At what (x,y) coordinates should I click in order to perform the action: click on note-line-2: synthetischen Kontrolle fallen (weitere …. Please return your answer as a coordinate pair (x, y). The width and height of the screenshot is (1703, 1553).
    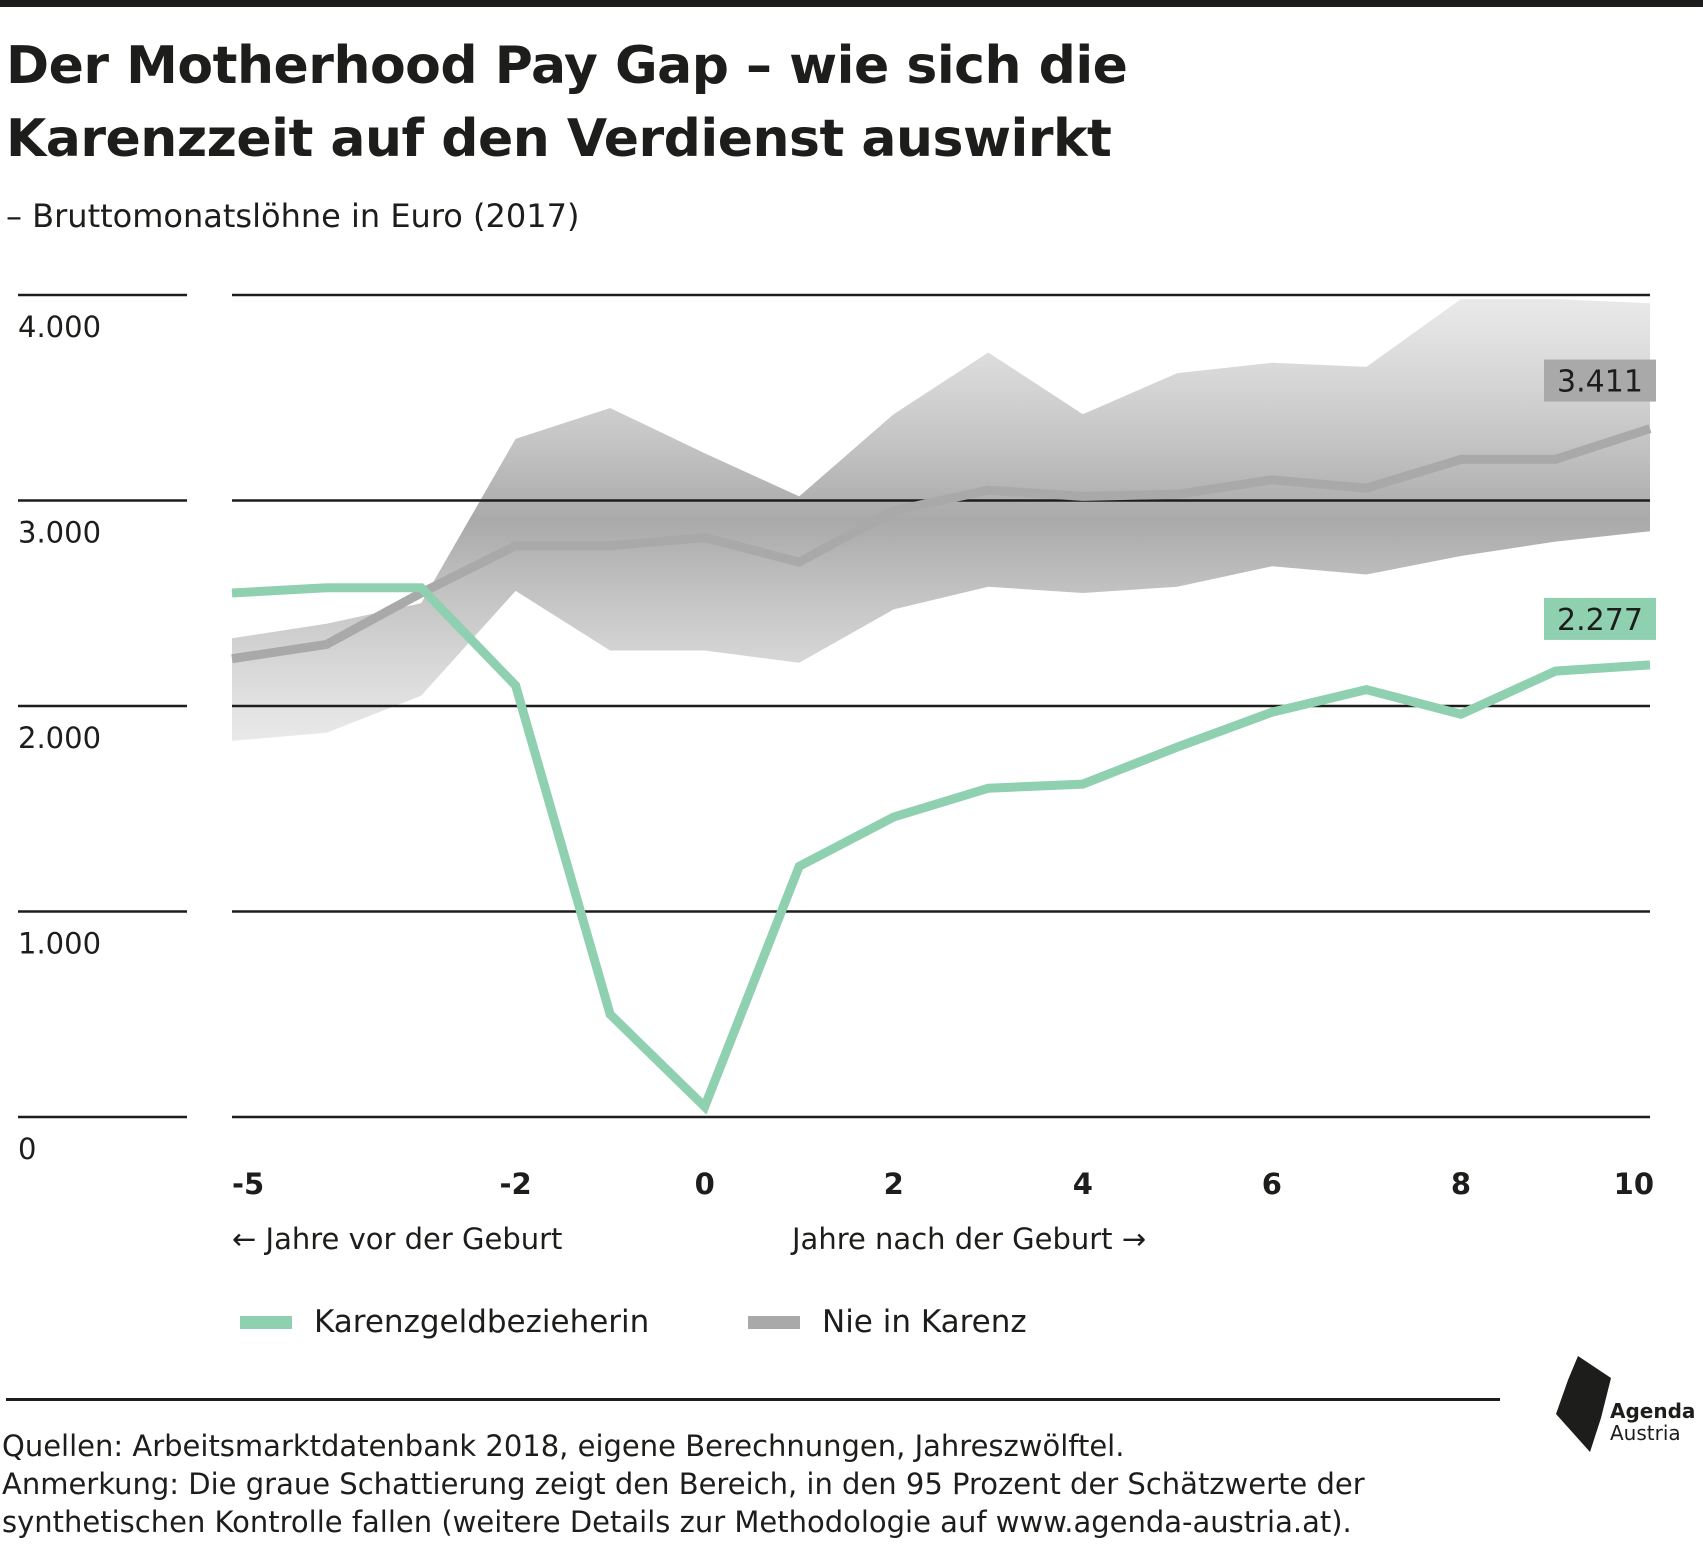
    Looking at the image, I should click on (677, 1522).